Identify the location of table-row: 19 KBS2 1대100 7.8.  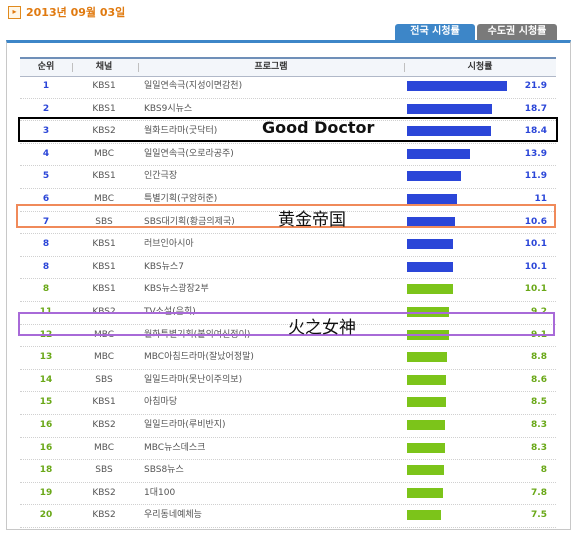
(288, 494).